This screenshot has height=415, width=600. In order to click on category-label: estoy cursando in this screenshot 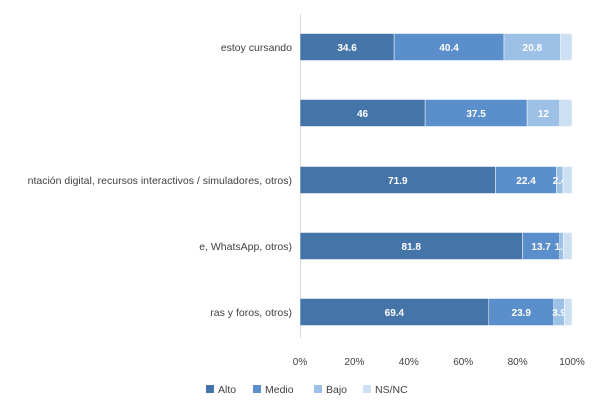, I will do `click(256, 48)`.